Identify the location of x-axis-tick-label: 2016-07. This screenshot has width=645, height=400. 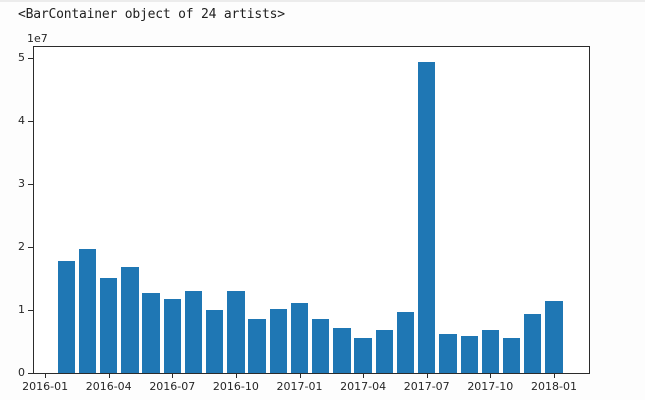
(172, 386).